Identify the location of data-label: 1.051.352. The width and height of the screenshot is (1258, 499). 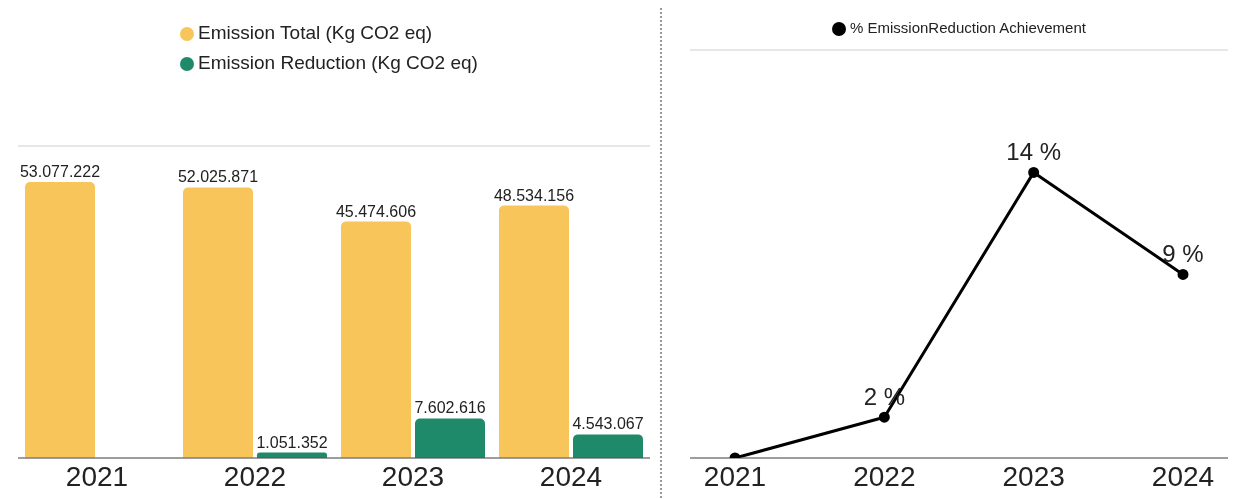
(292, 442).